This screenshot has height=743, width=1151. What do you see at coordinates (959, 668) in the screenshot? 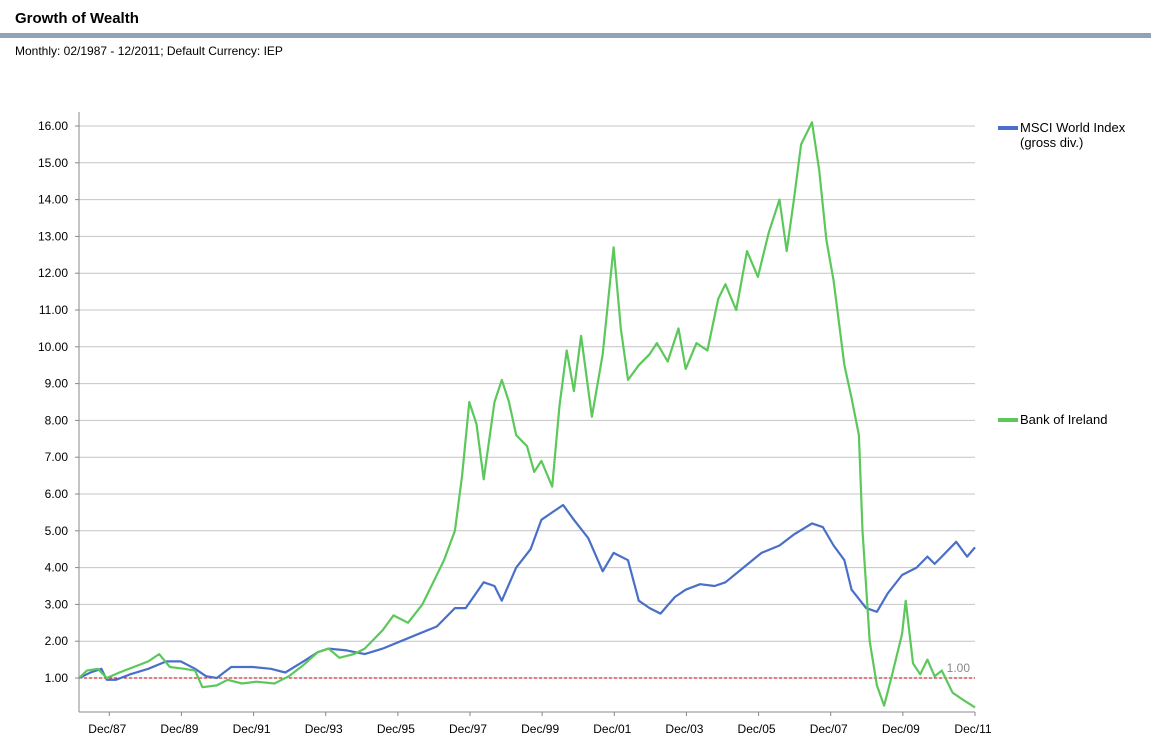
I see `reference-line-label: 1.00` at bounding box center [959, 668].